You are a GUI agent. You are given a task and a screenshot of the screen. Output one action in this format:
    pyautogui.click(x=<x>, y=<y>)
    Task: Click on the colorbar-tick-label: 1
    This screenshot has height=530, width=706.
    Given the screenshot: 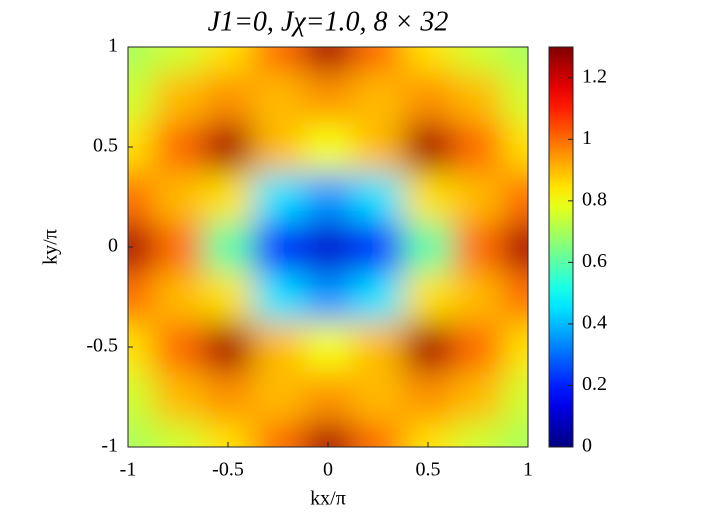 What is the action you would take?
    pyautogui.click(x=587, y=138)
    